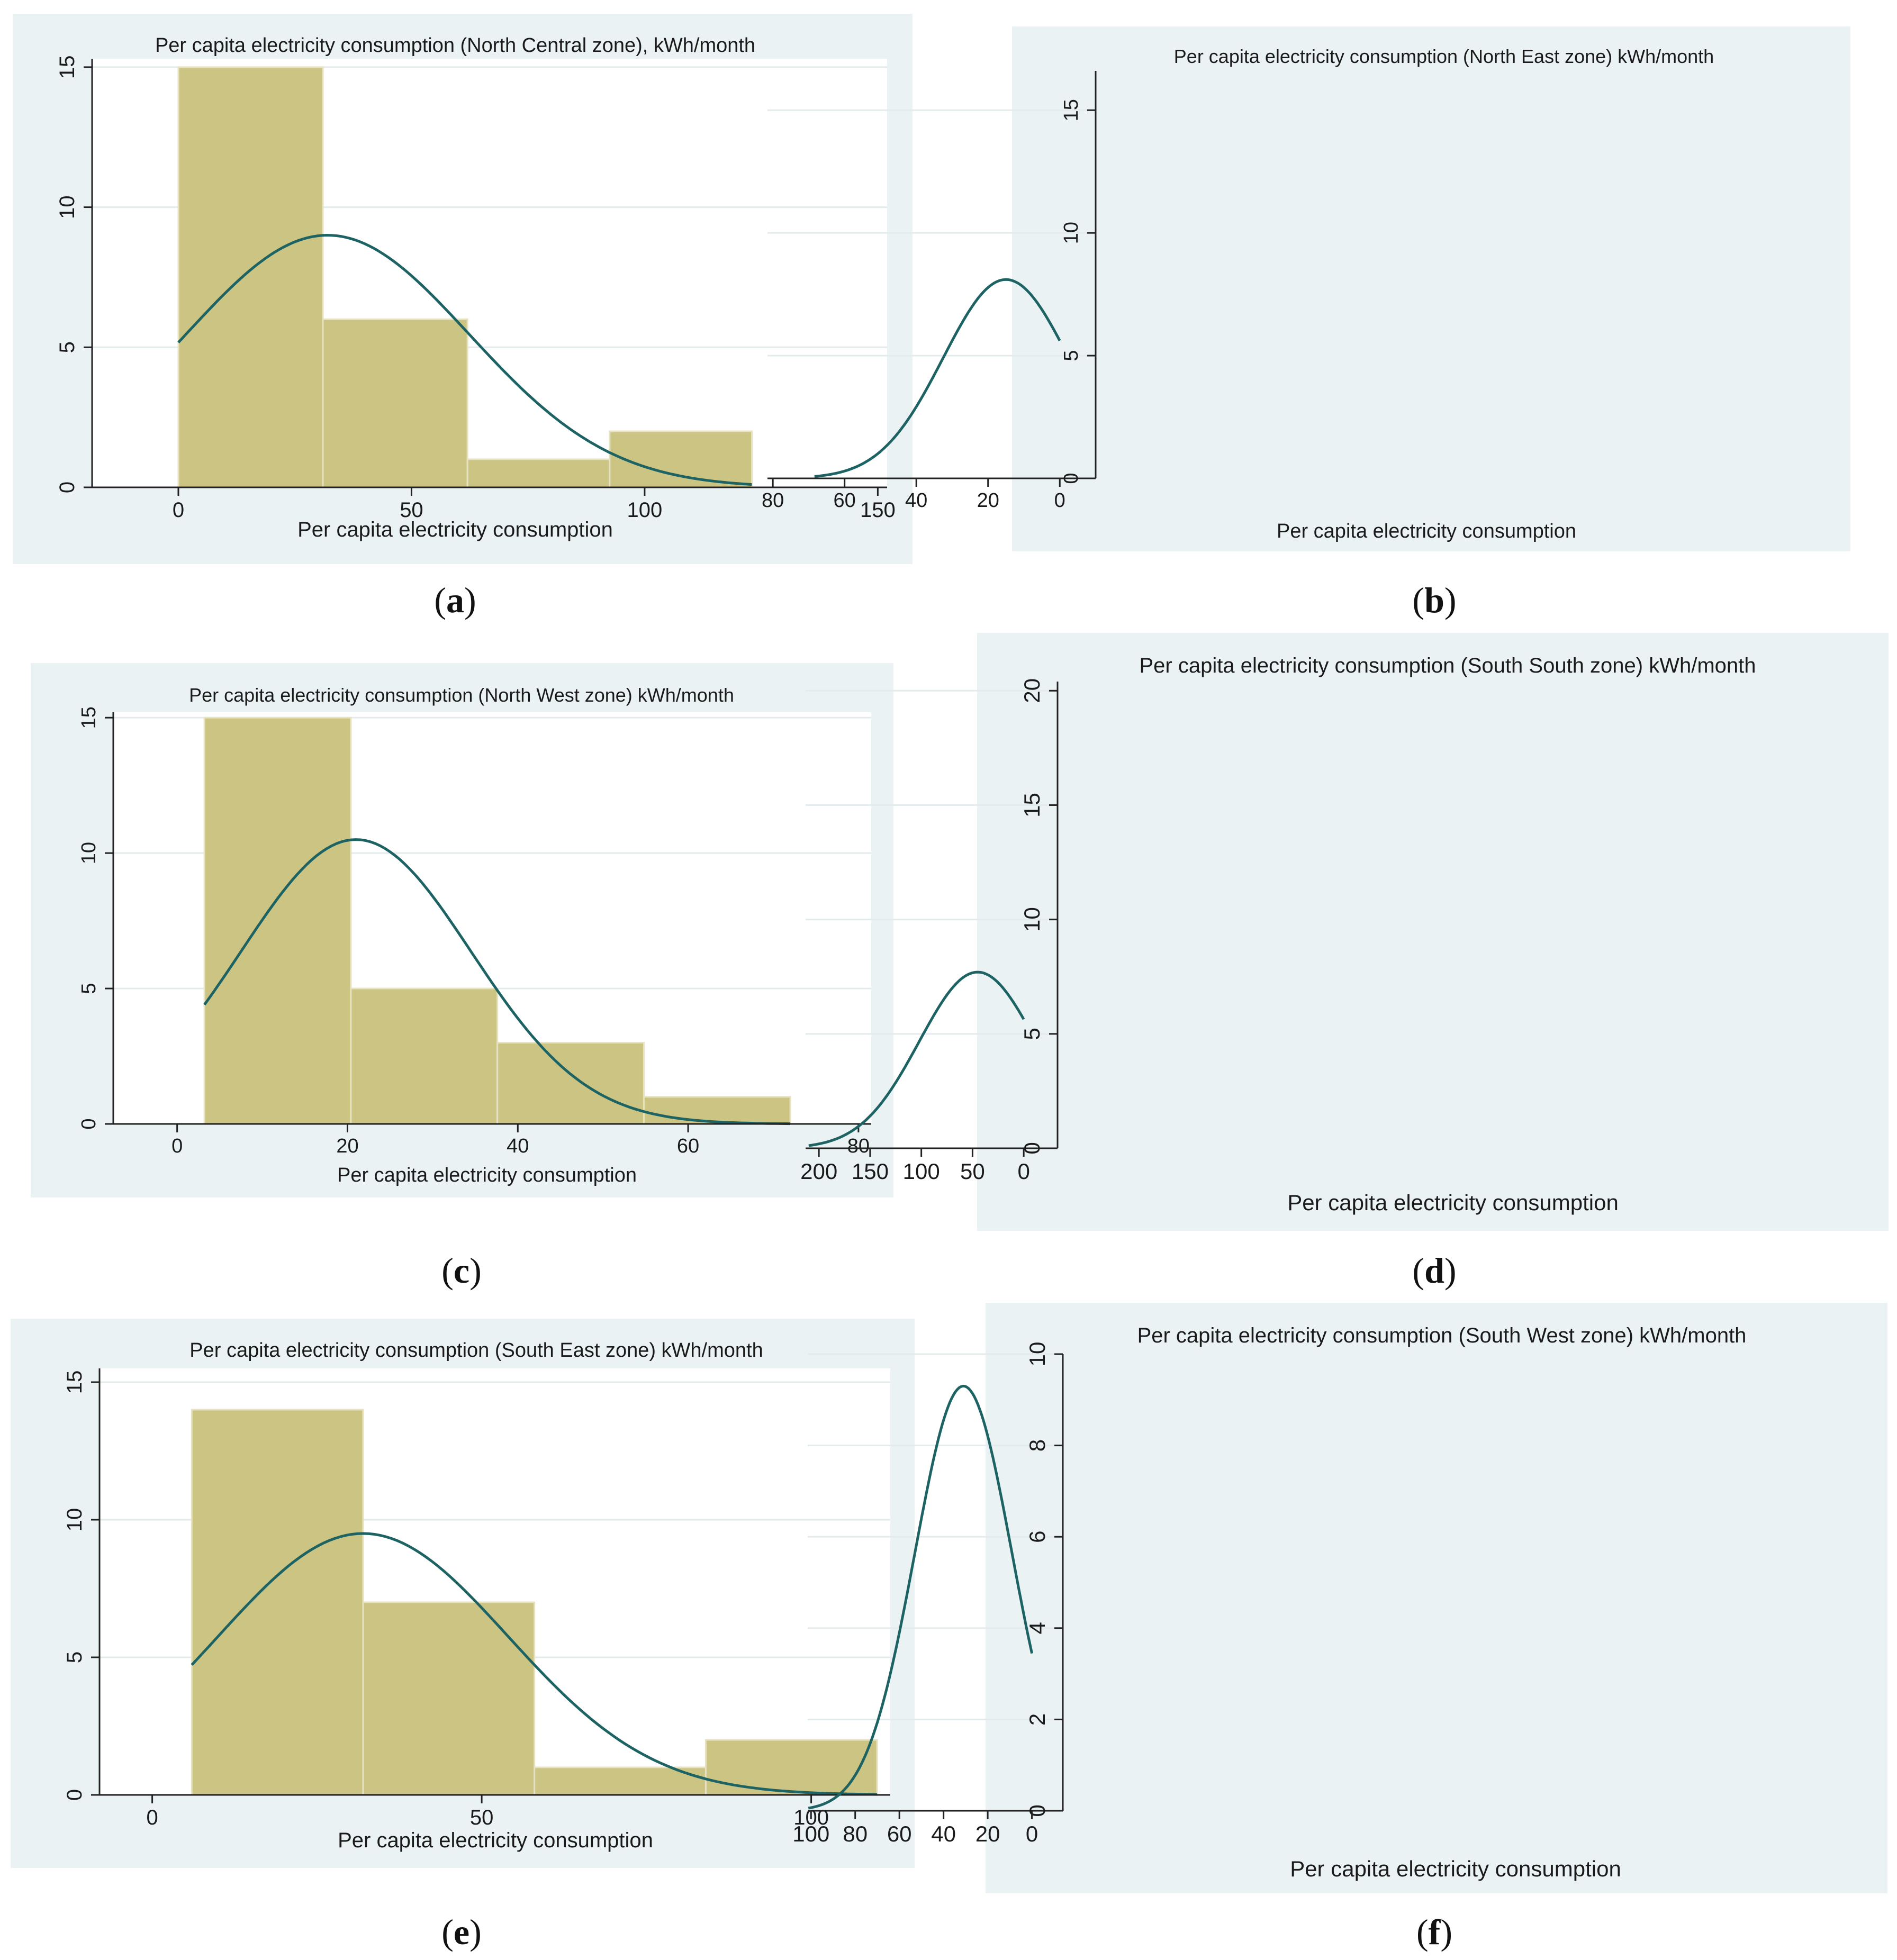 This screenshot has width=1897, height=1960. Describe the element at coordinates (455, 600) in the screenshot. I see `caption-a: (a)` at that location.